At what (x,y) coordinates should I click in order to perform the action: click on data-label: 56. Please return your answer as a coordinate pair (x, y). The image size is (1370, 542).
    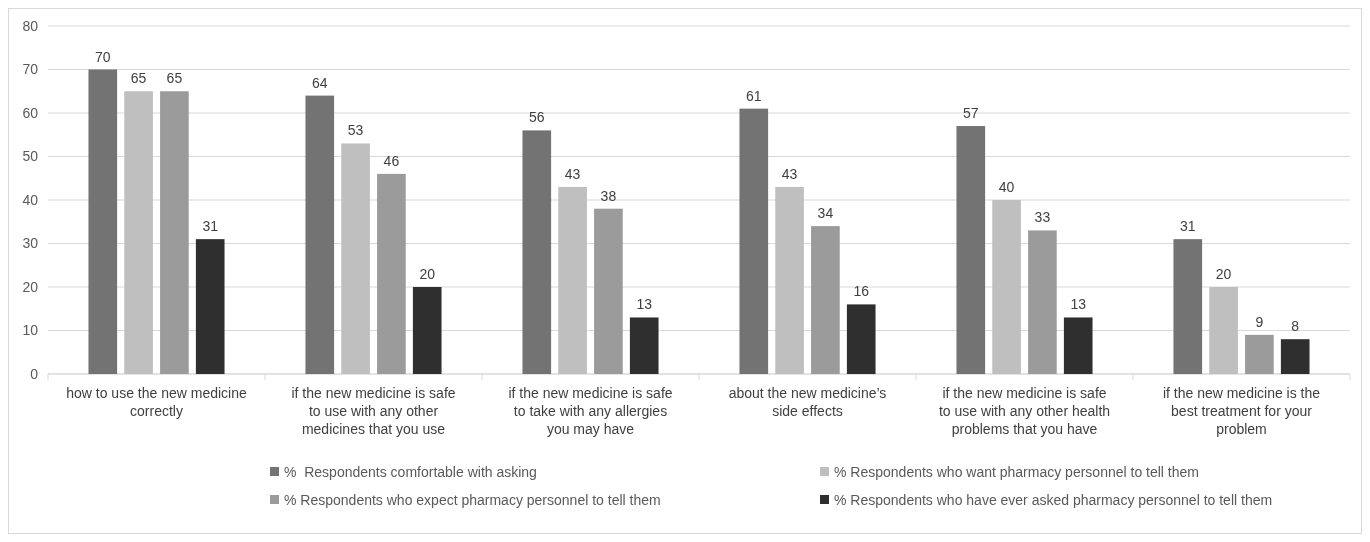
    Looking at the image, I should click on (537, 117).